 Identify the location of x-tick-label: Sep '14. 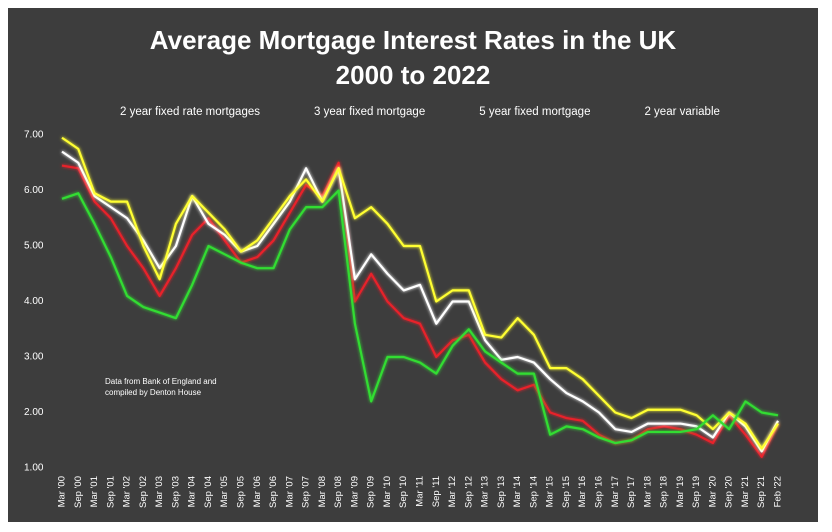
(533, 492).